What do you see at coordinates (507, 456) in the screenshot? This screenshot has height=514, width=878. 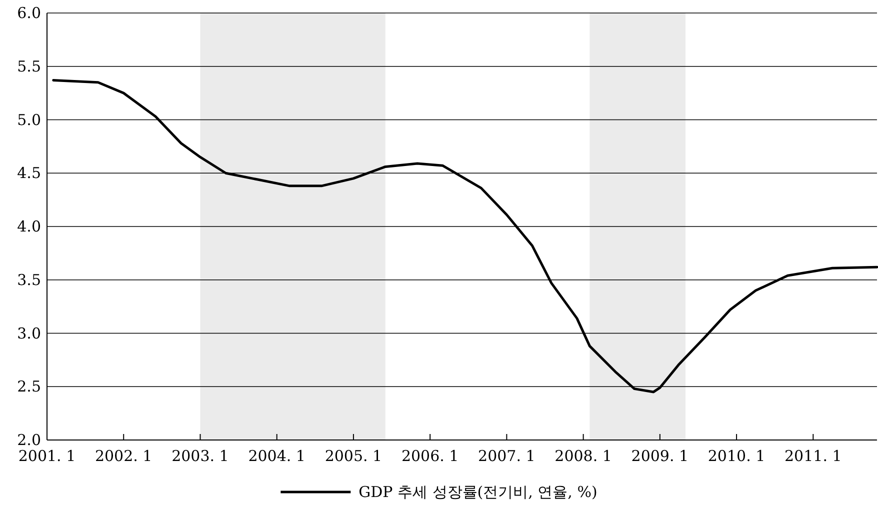 I see `x-tick-label: 2007. 1` at bounding box center [507, 456].